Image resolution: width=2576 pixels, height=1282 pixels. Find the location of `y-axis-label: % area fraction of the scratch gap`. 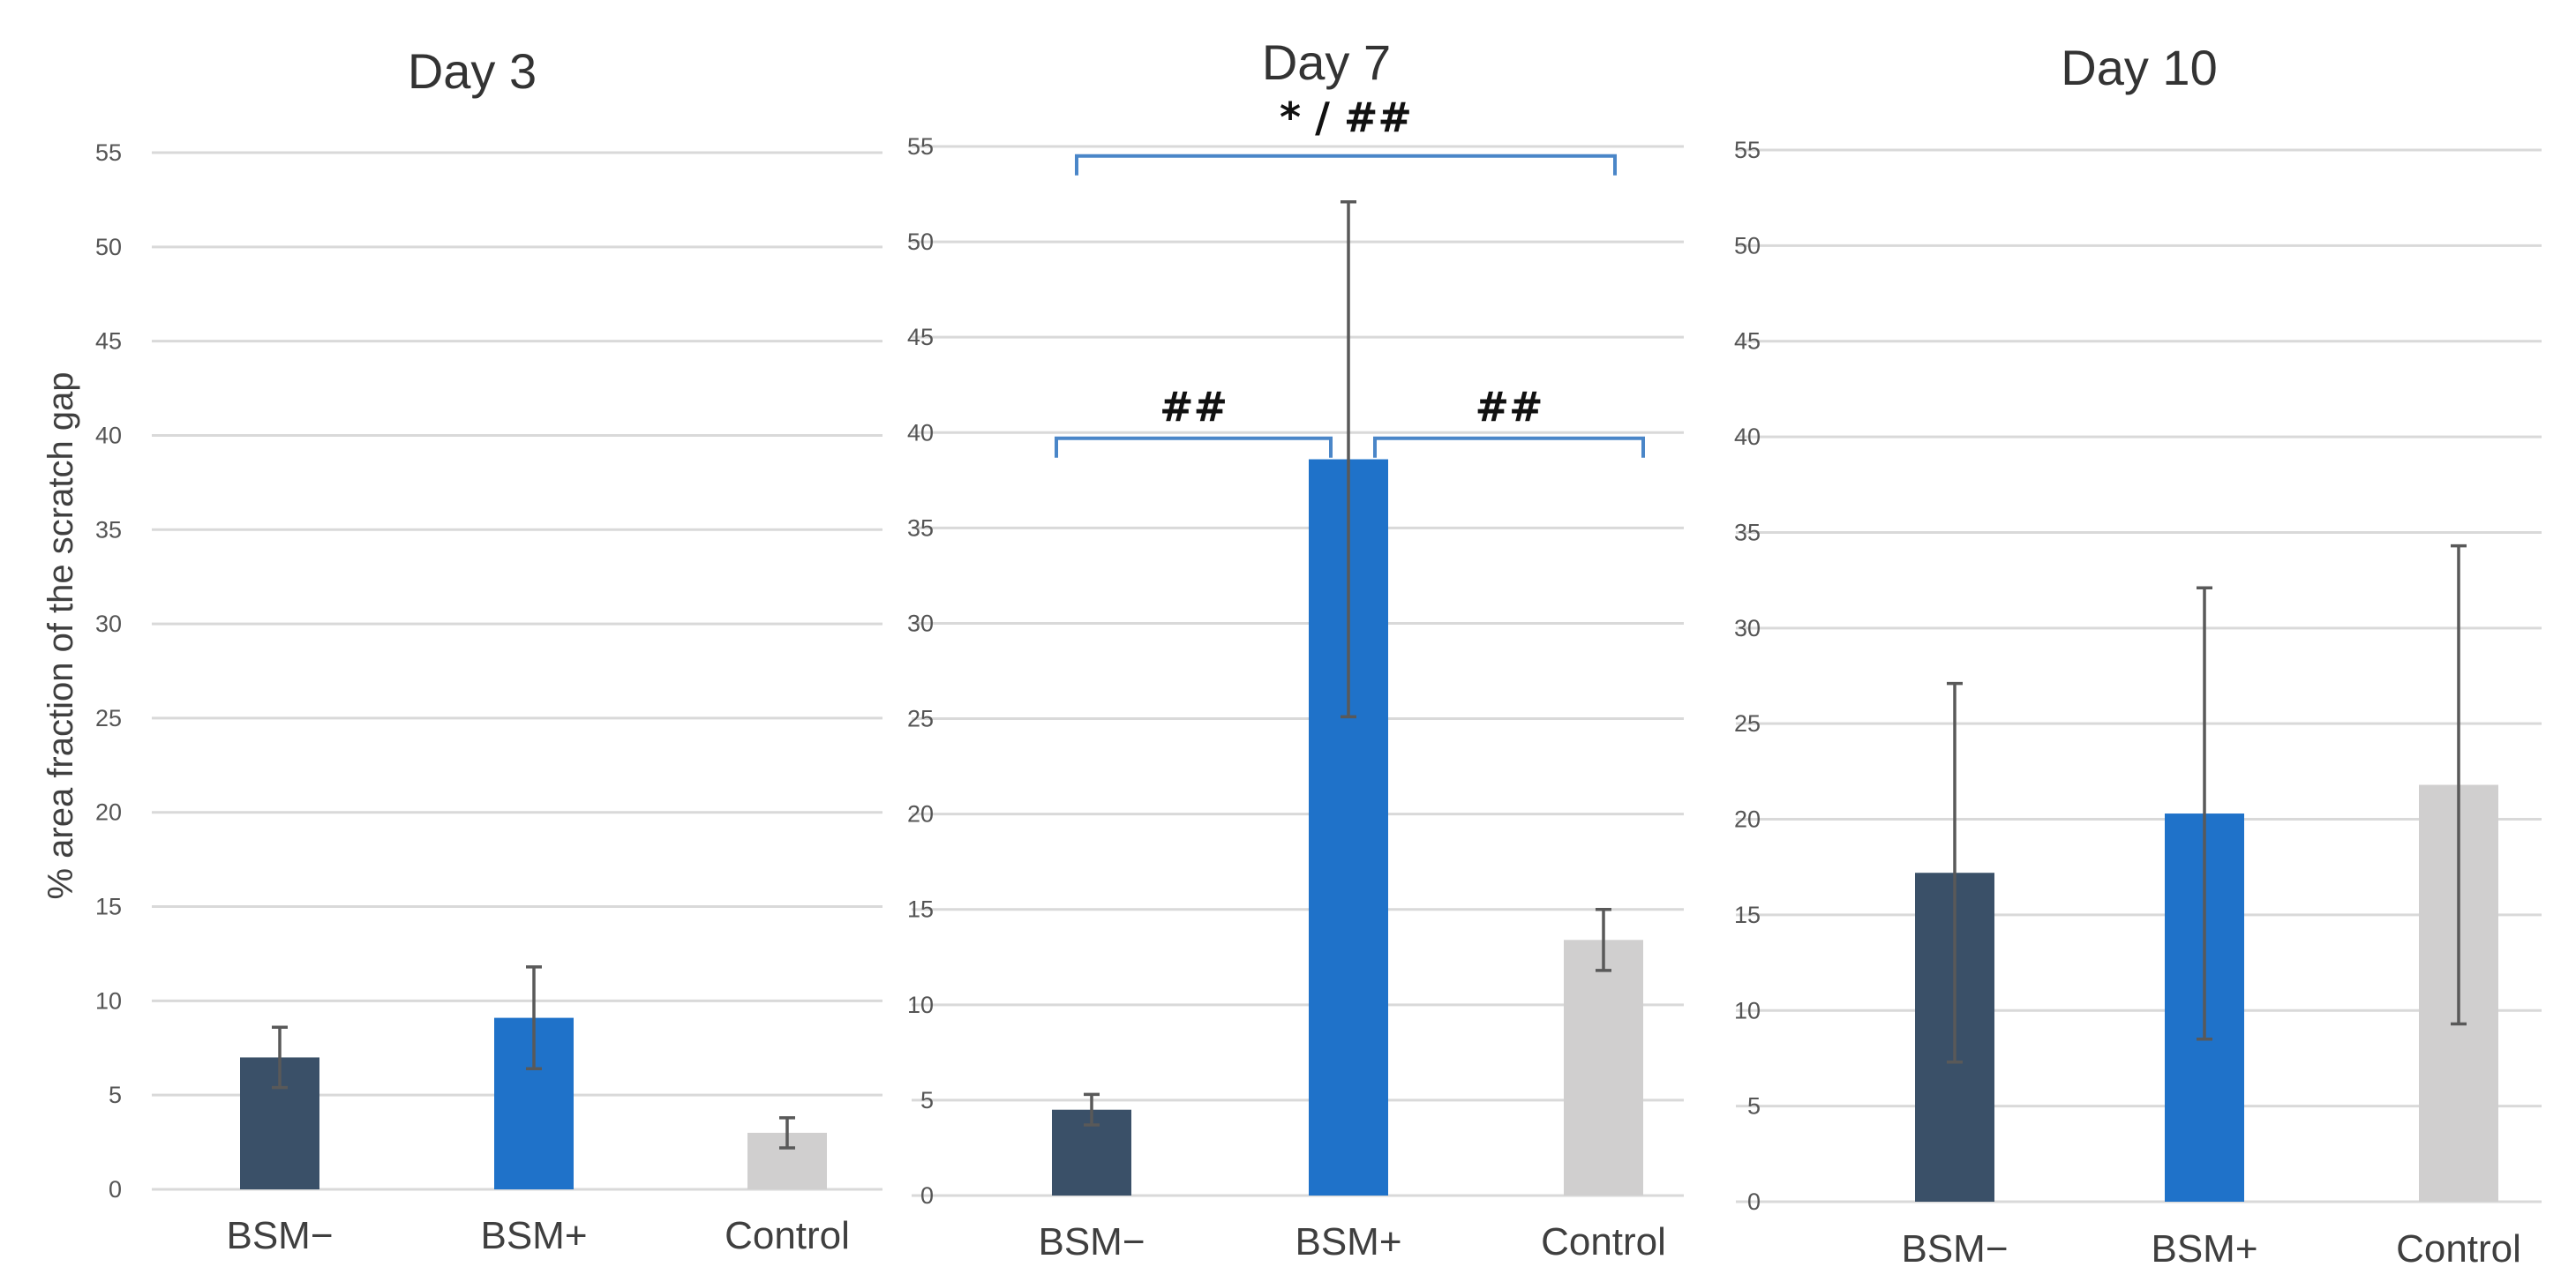

y-axis-label: % area fraction of the scratch gap is located at coordinates (60, 635).